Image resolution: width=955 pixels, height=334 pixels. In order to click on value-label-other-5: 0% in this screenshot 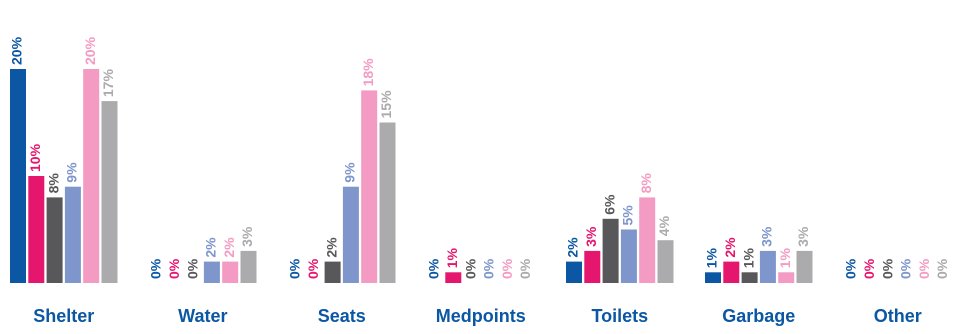, I will do `click(924, 268)`.